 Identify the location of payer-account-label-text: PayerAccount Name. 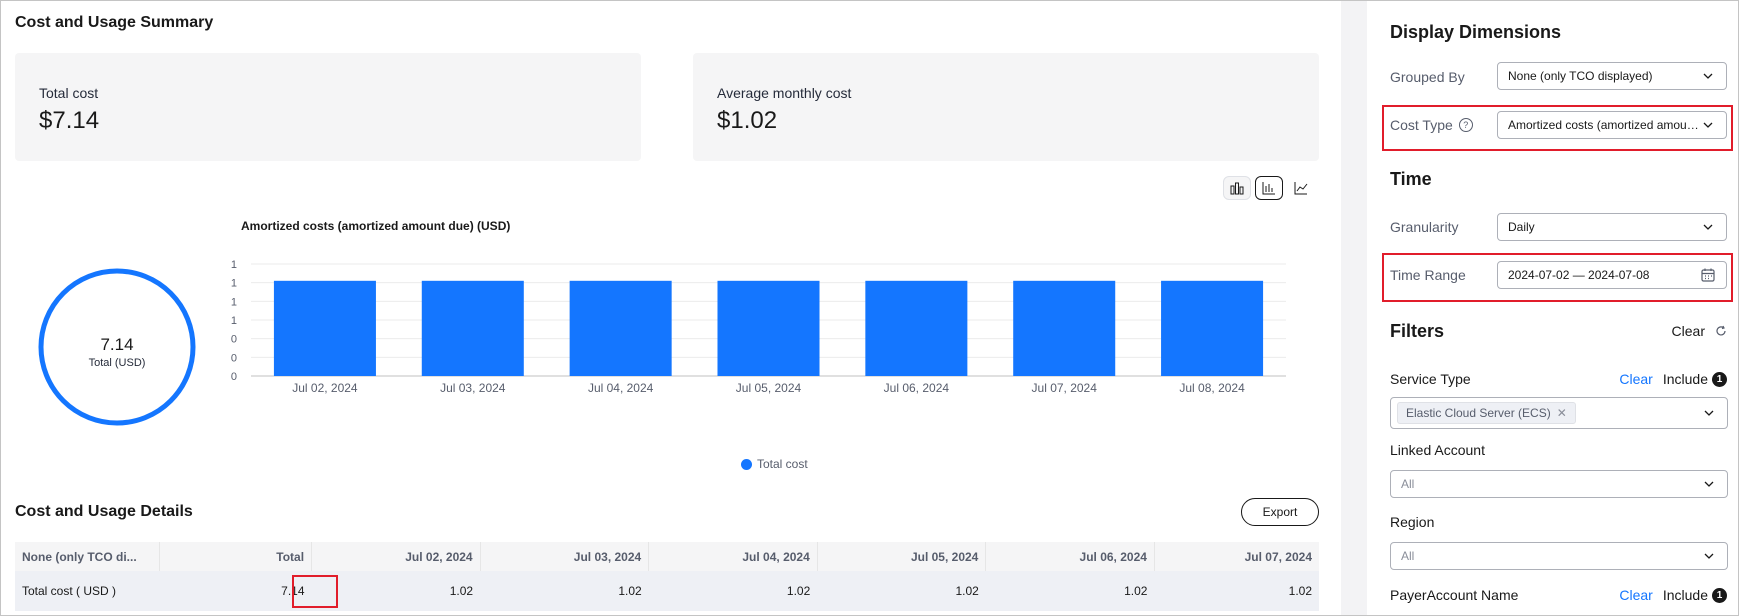
(1454, 595).